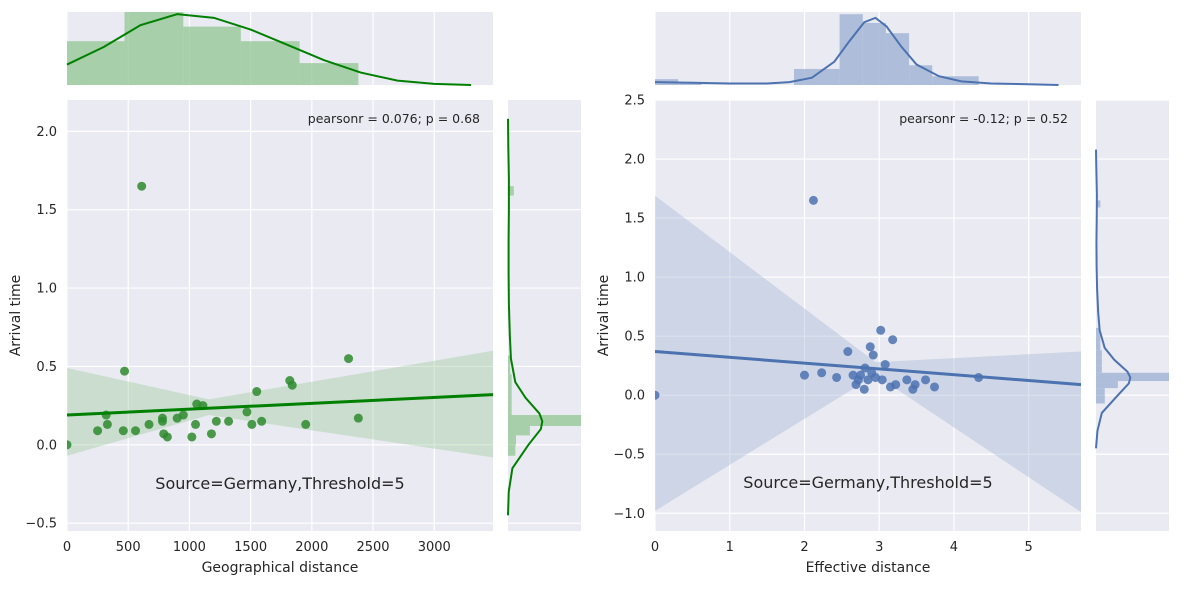 This screenshot has width=1188, height=593. Describe the element at coordinates (634, 160) in the screenshot. I see `y-tick-label: 2.0` at that location.